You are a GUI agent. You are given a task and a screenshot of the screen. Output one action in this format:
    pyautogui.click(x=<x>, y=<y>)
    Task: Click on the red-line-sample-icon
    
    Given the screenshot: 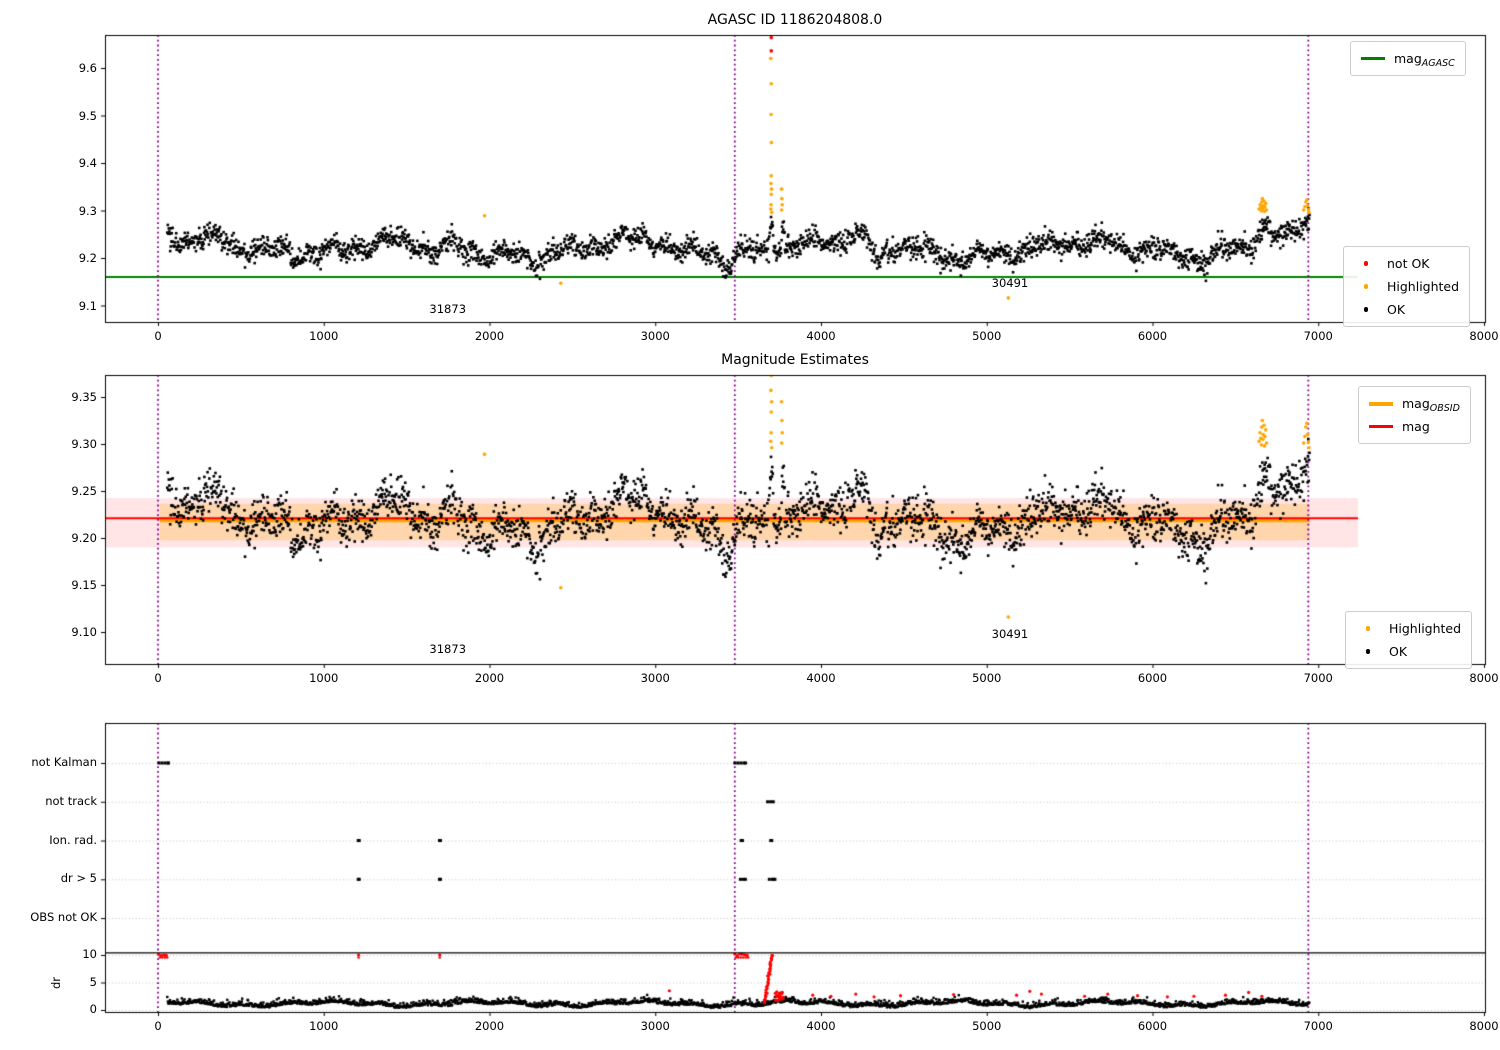 What is the action you would take?
    pyautogui.click(x=1381, y=426)
    